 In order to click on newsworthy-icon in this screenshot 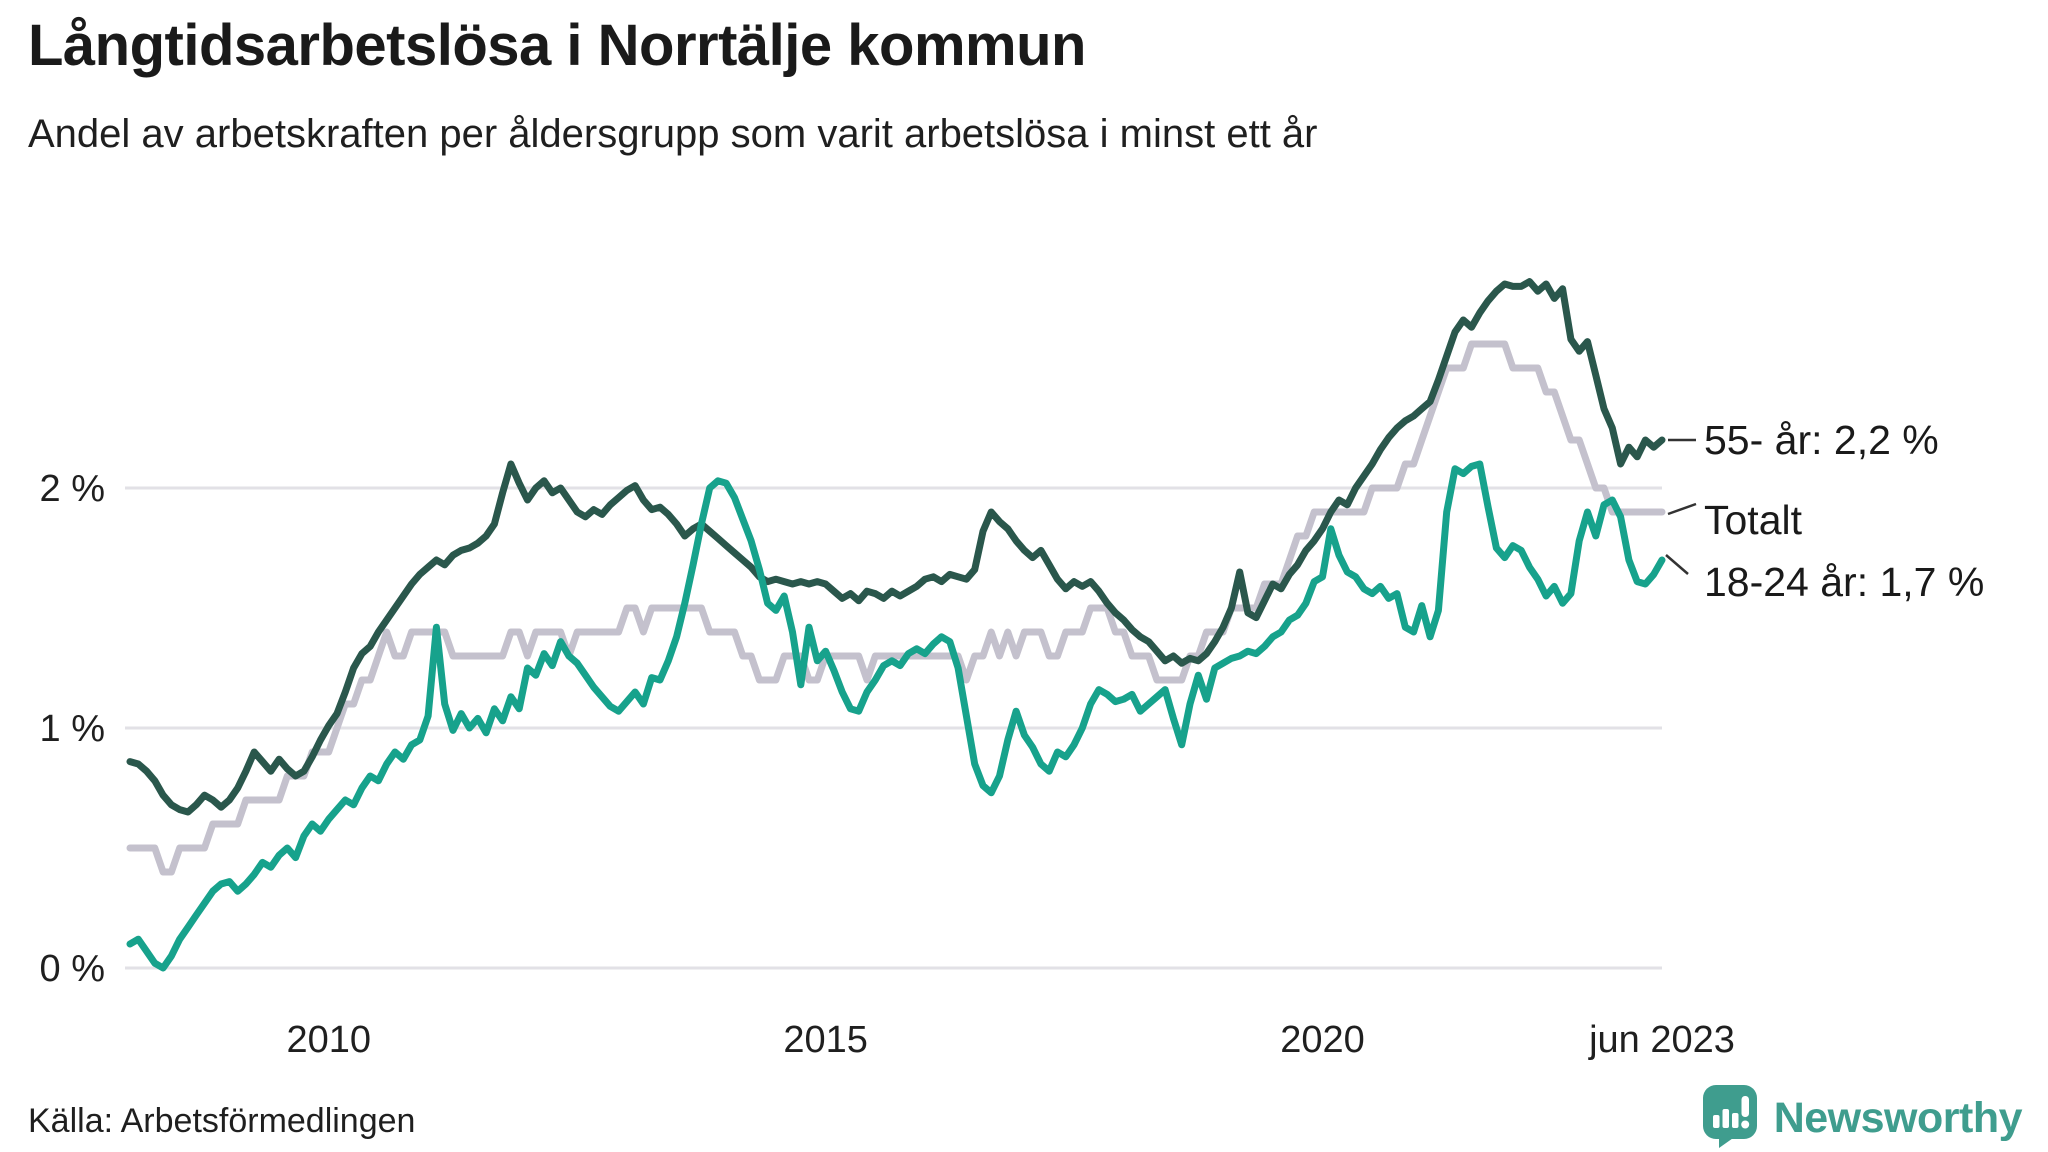, I will do `click(1729, 1116)`.